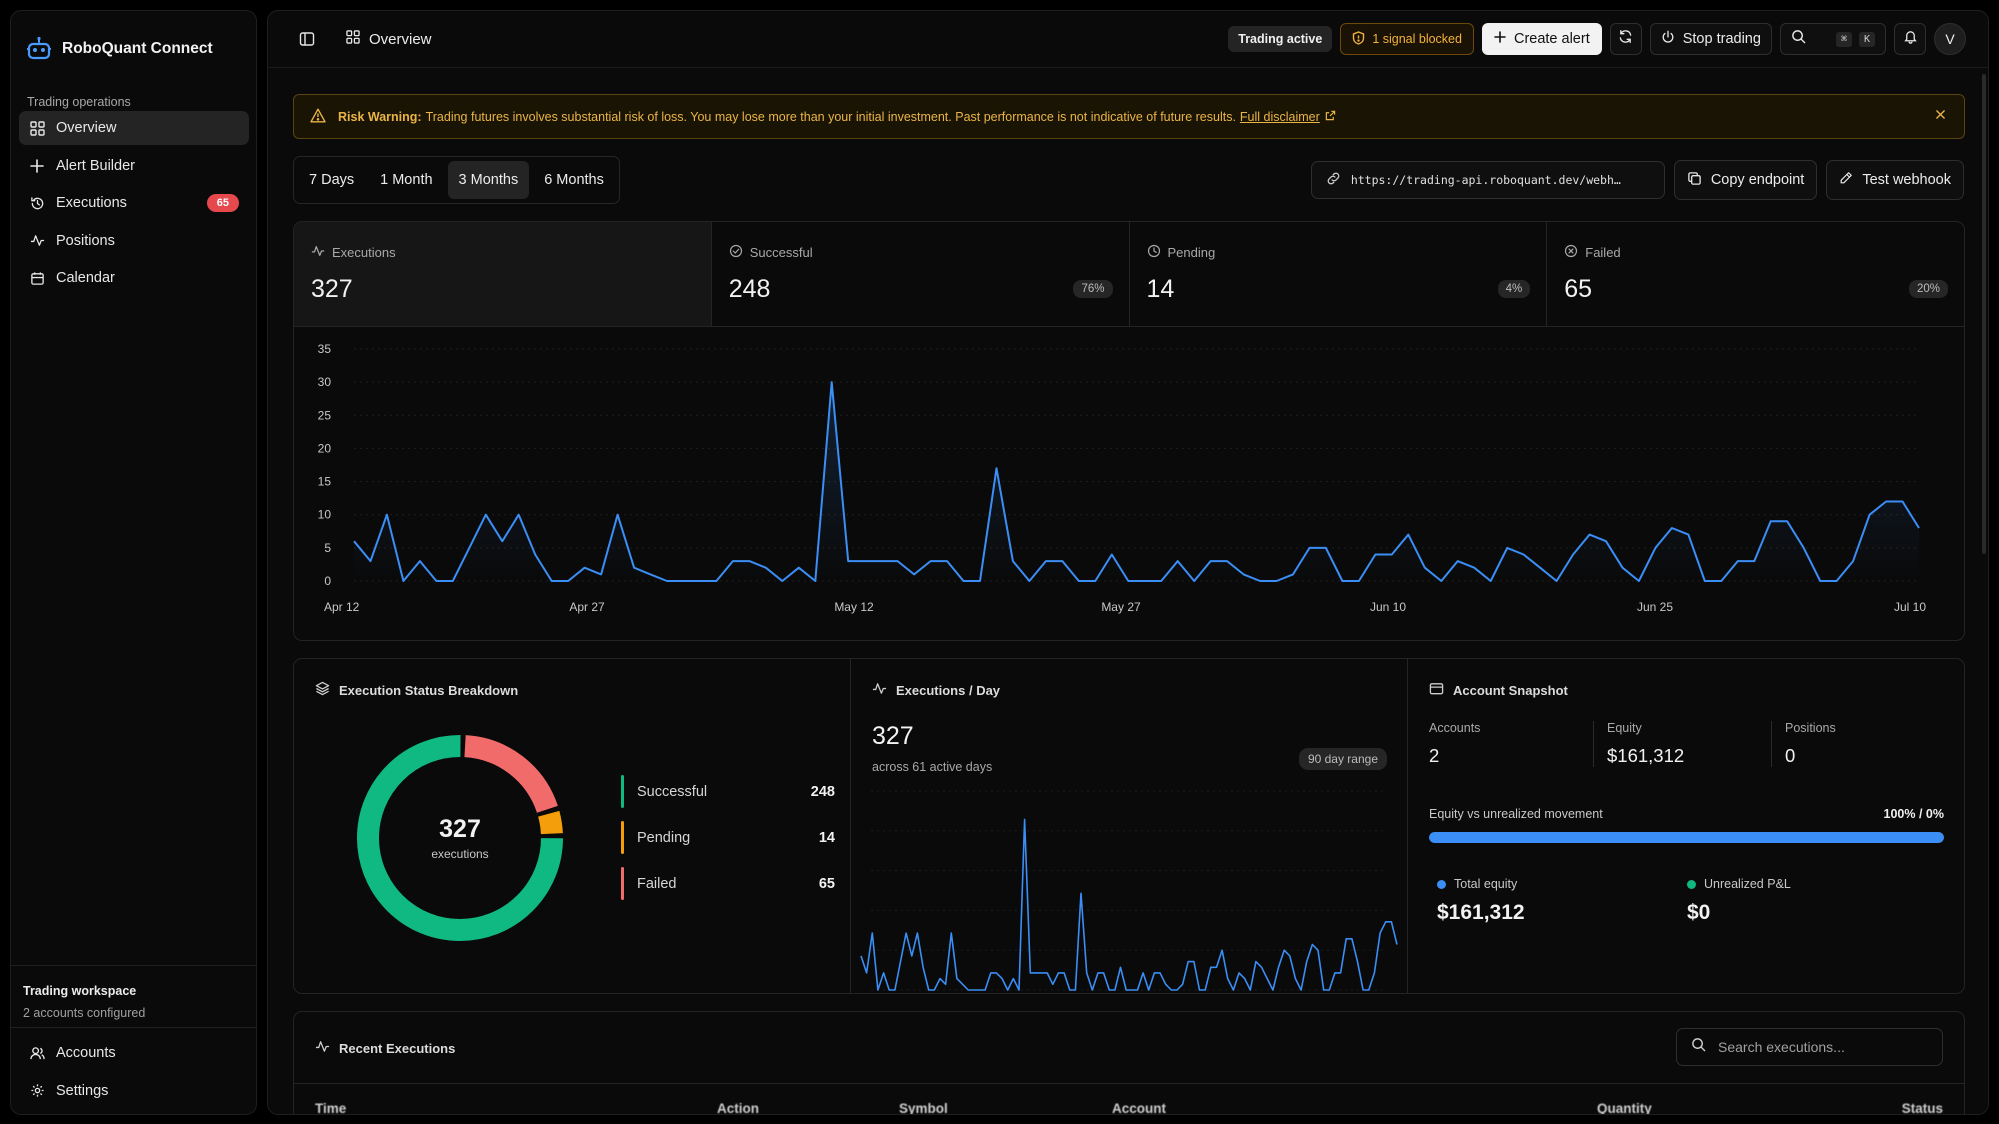 Image resolution: width=1999 pixels, height=1124 pixels. I want to click on trading-status-badge: Trading active, so click(1280, 39).